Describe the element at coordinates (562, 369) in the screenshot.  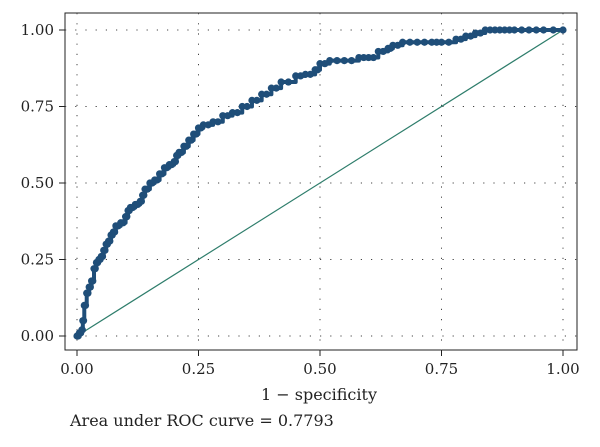
I see `x-tick-label: 1.00` at that location.